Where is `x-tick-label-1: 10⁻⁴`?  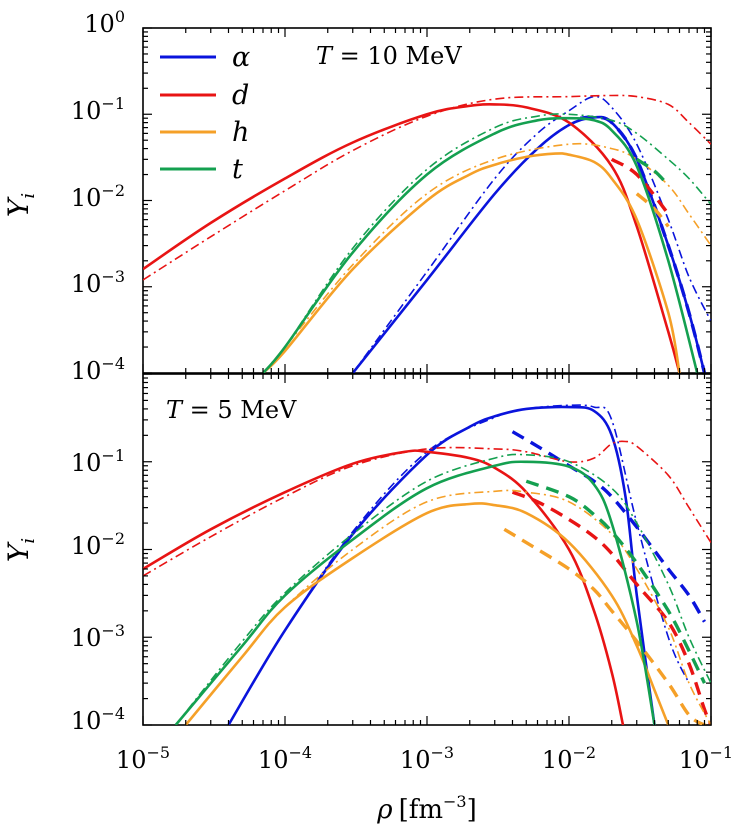
x-tick-label-1: 10⁻⁴ is located at coordinates (285, 758).